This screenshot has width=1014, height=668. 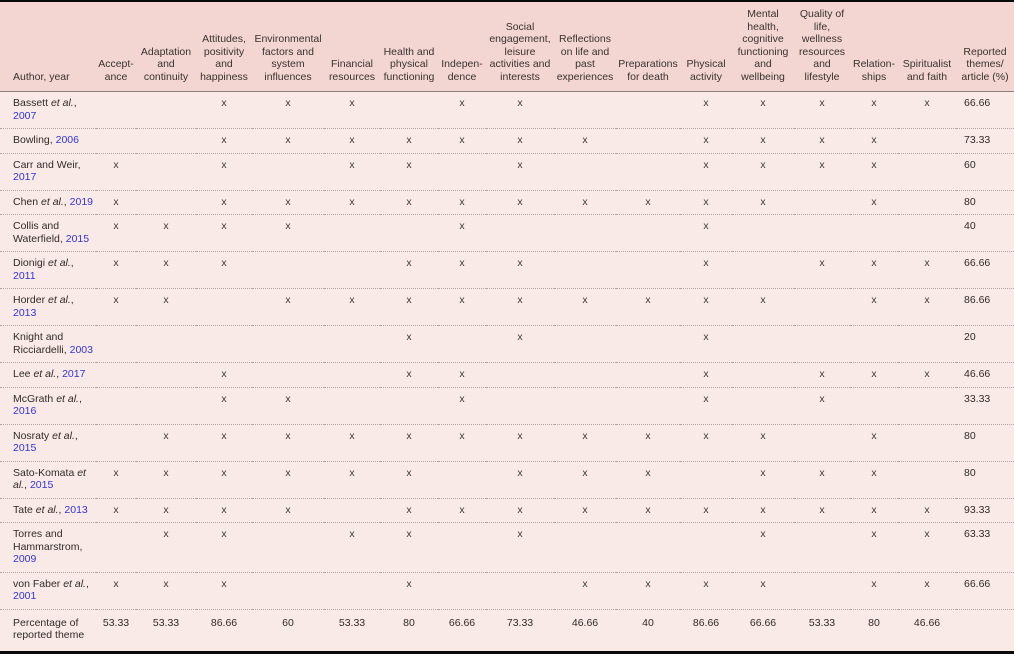 I want to click on year-link: 2006, so click(x=67, y=140).